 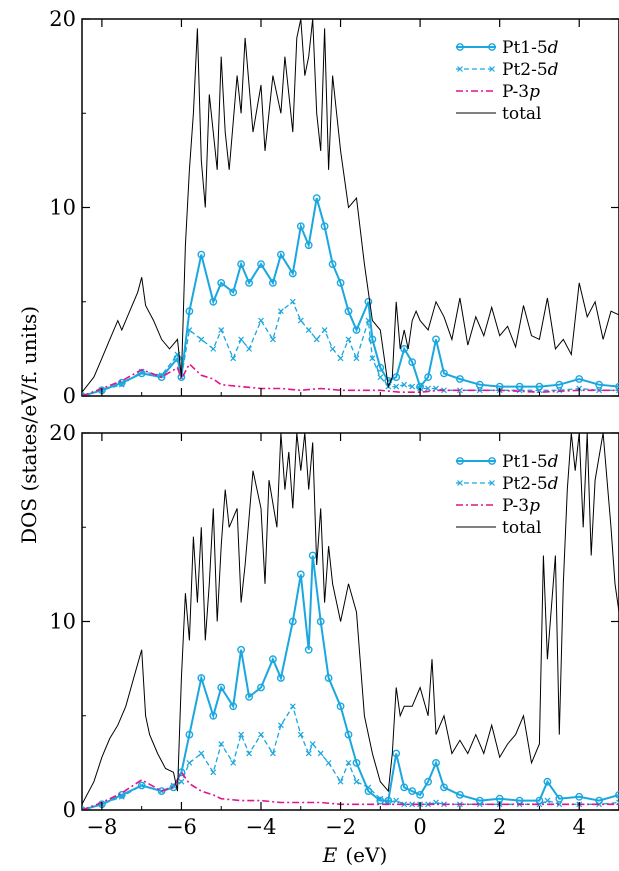 What do you see at coordinates (330, 855) in the screenshot?
I see `x-axis-variable: E` at bounding box center [330, 855].